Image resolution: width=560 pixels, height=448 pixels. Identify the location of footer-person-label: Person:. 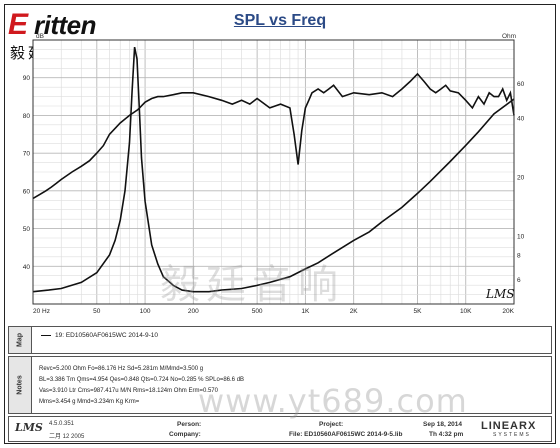
(189, 424).